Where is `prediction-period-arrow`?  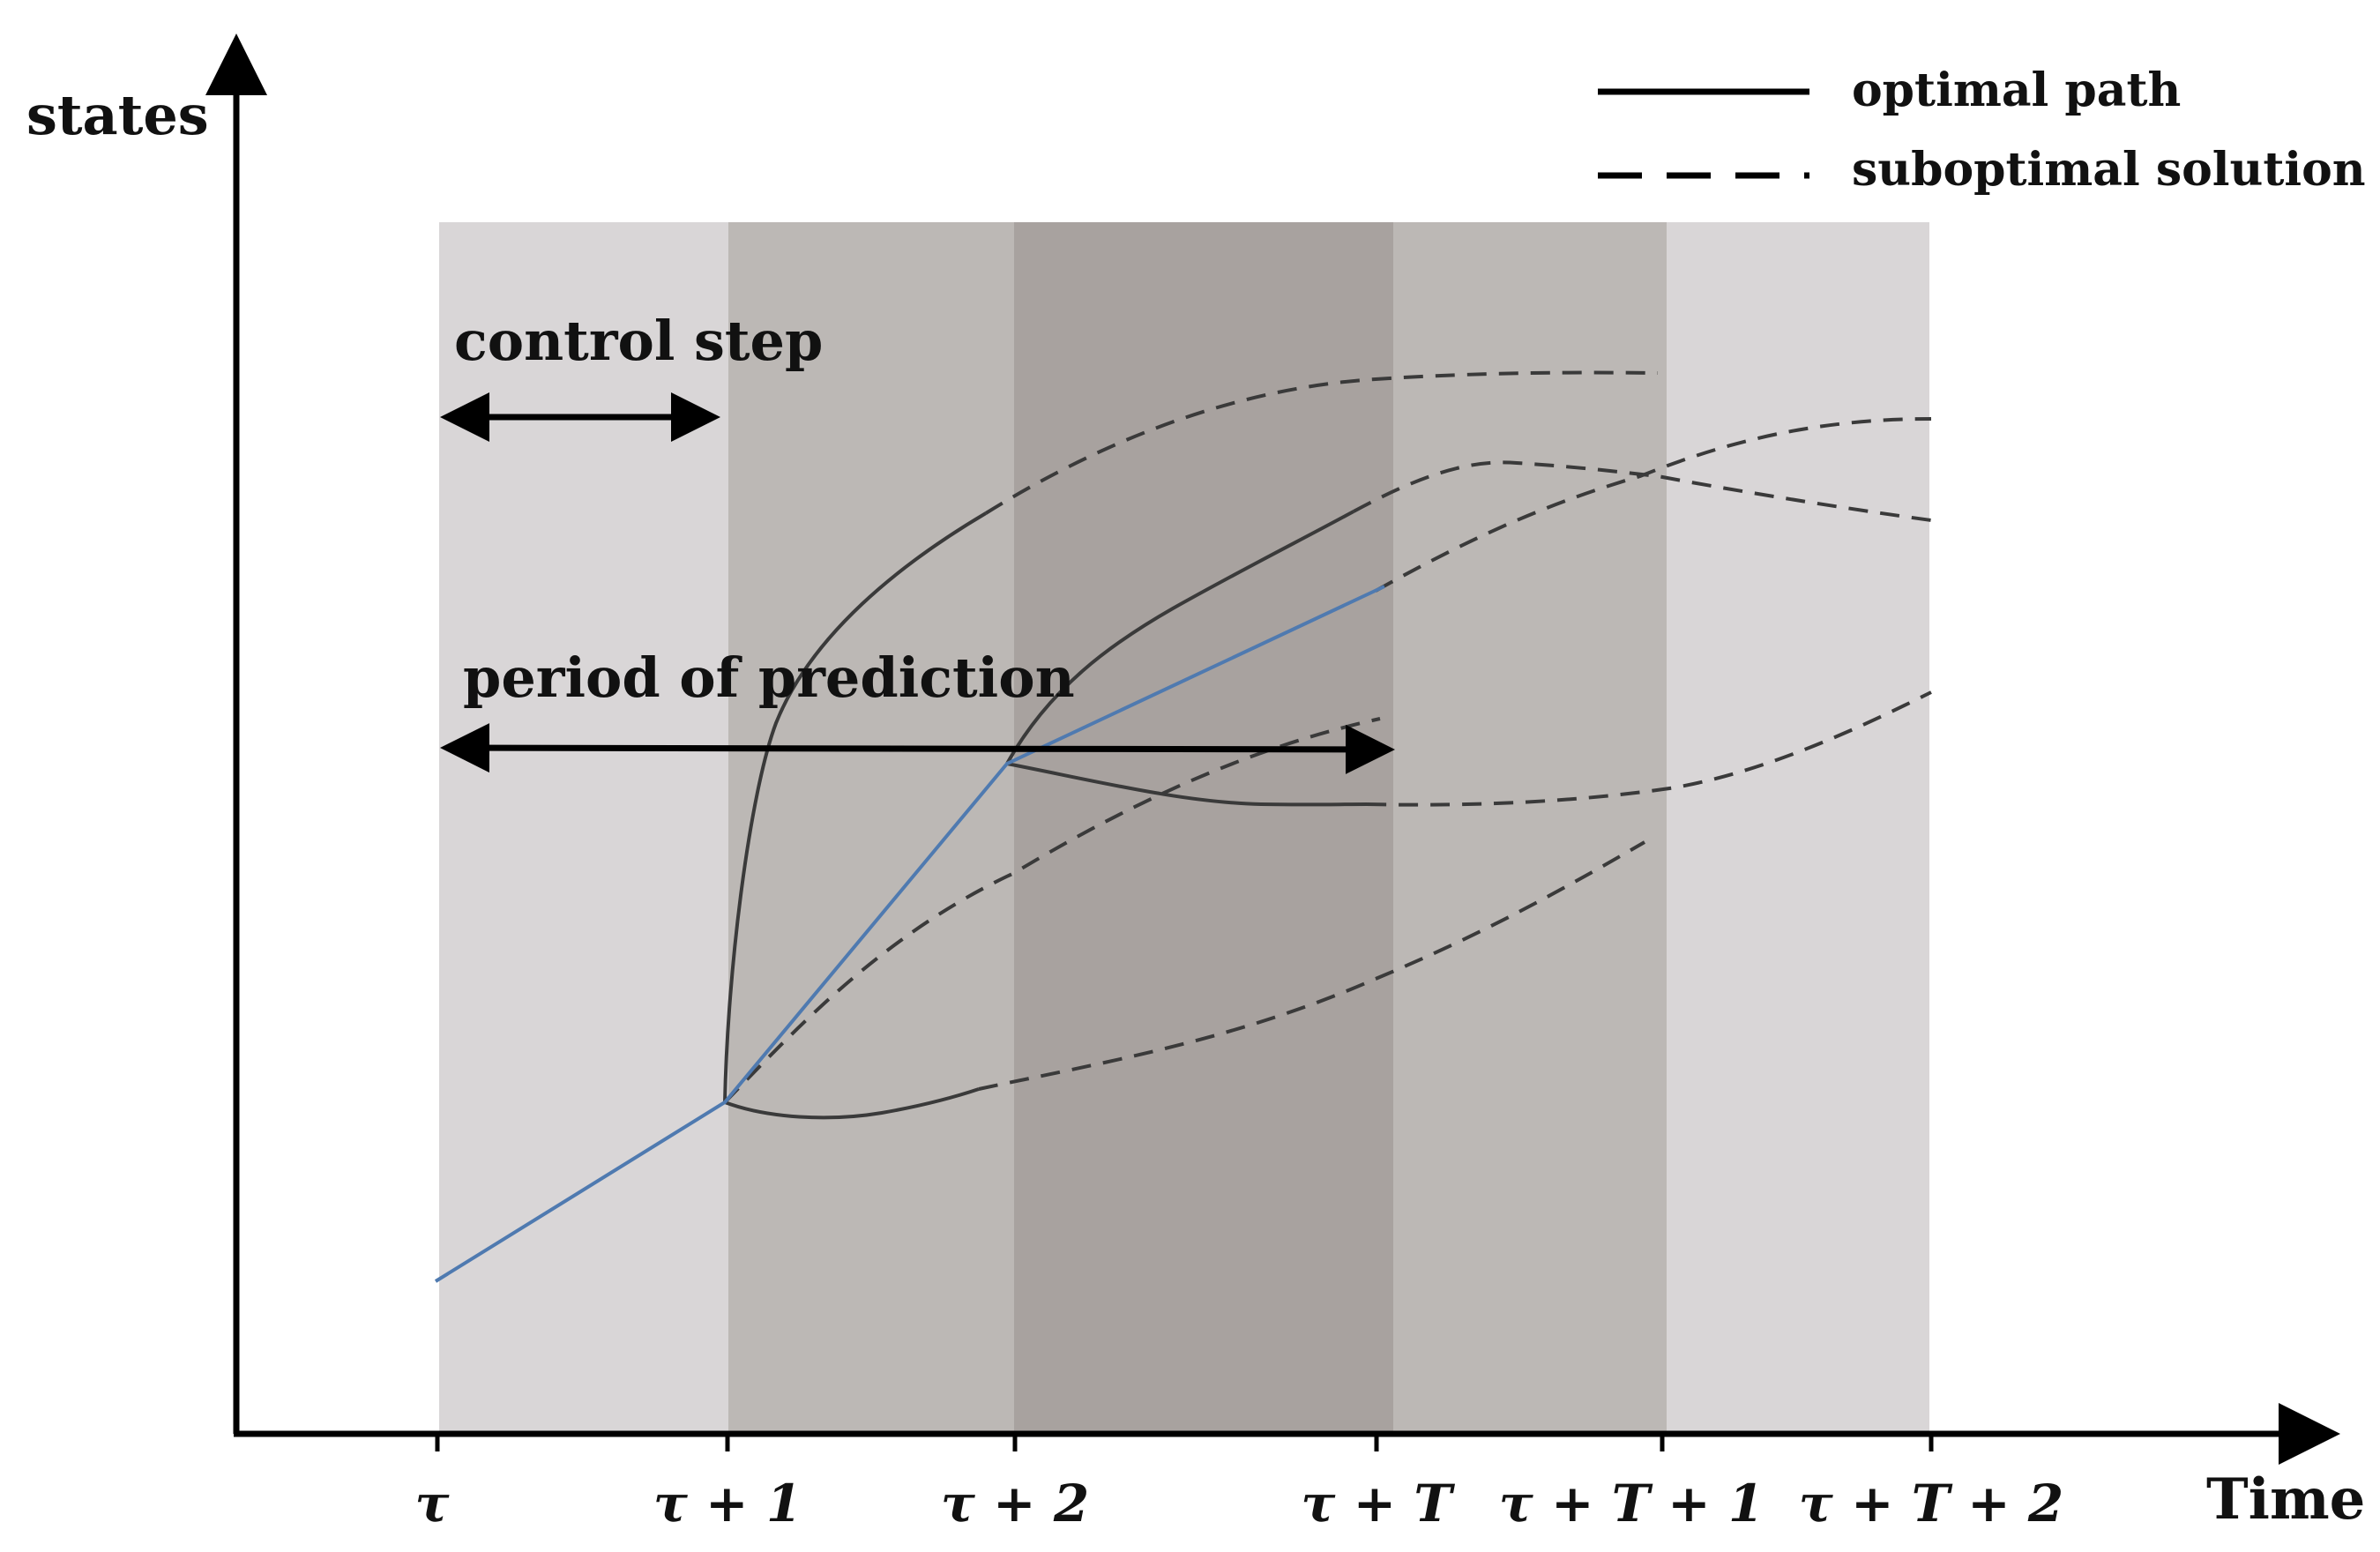
prediction-period-arrow is located at coordinates (918, 748).